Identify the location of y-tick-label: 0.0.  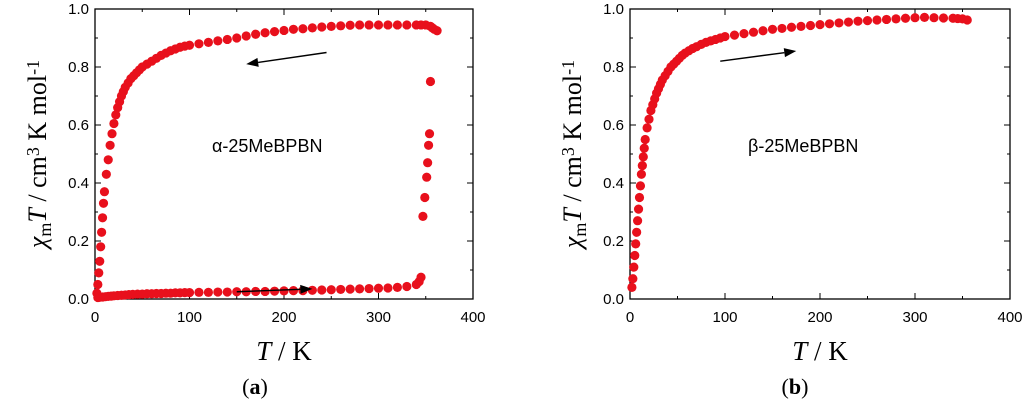
(78, 299).